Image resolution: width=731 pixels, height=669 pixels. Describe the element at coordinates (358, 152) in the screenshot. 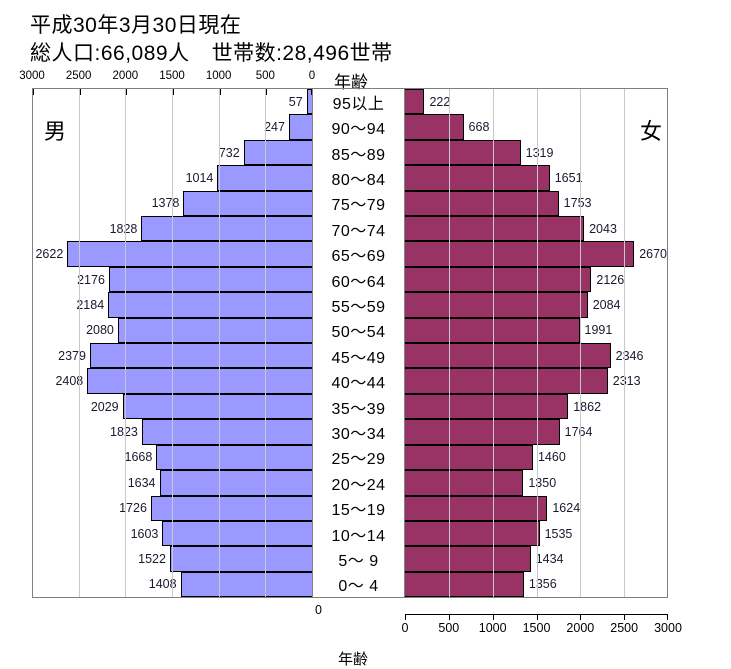

I see `age-group-row: 85～89` at that location.